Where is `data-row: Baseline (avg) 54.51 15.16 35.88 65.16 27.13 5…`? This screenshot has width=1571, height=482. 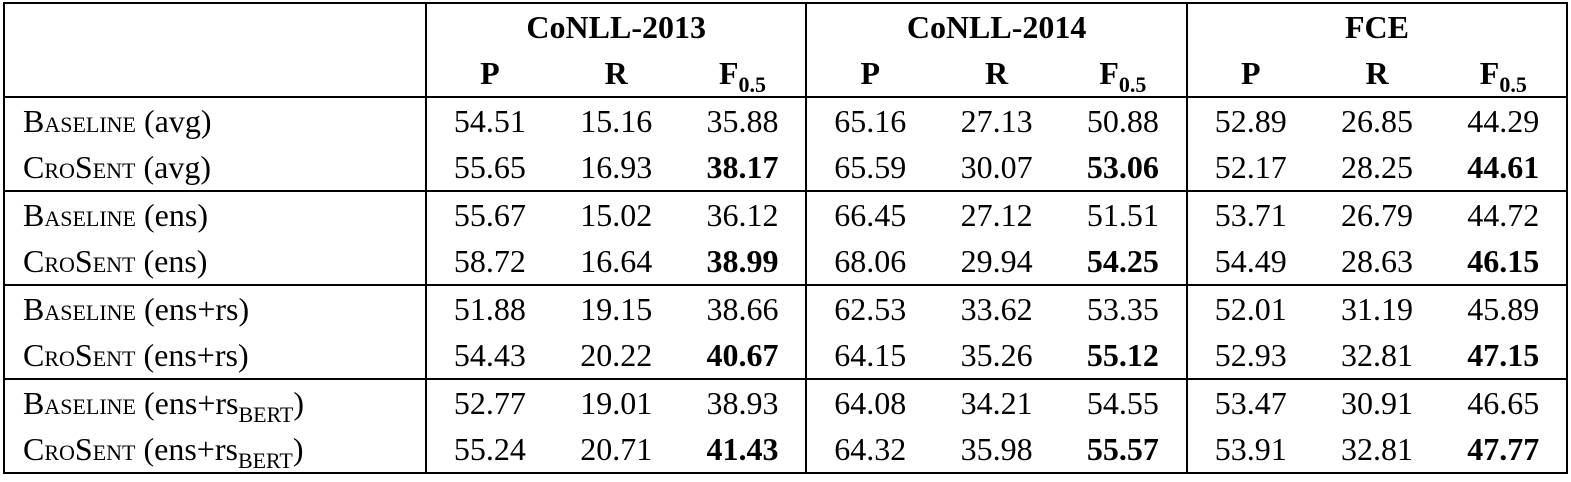 data-row: Baseline (avg) 54.51 15.16 35.88 65.16 27.13 5… is located at coordinates (786, 120).